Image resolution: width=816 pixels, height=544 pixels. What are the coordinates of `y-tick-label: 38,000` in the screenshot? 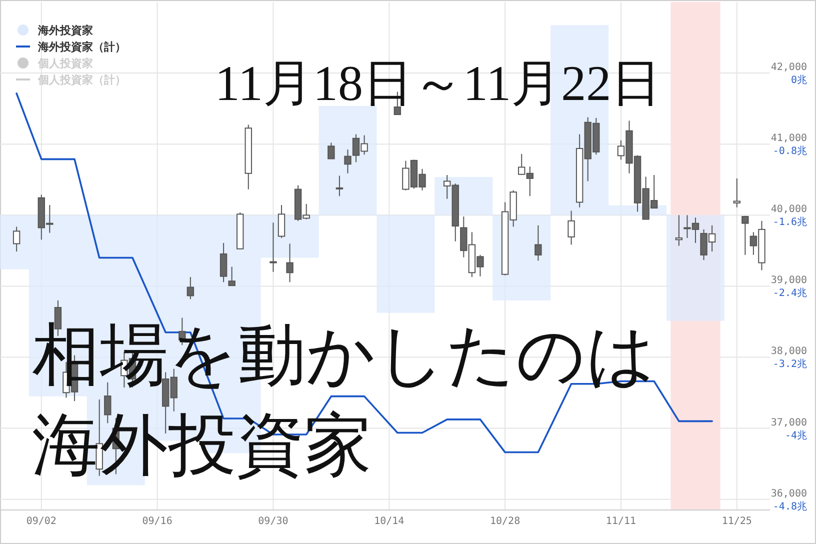 It's located at (788, 352).